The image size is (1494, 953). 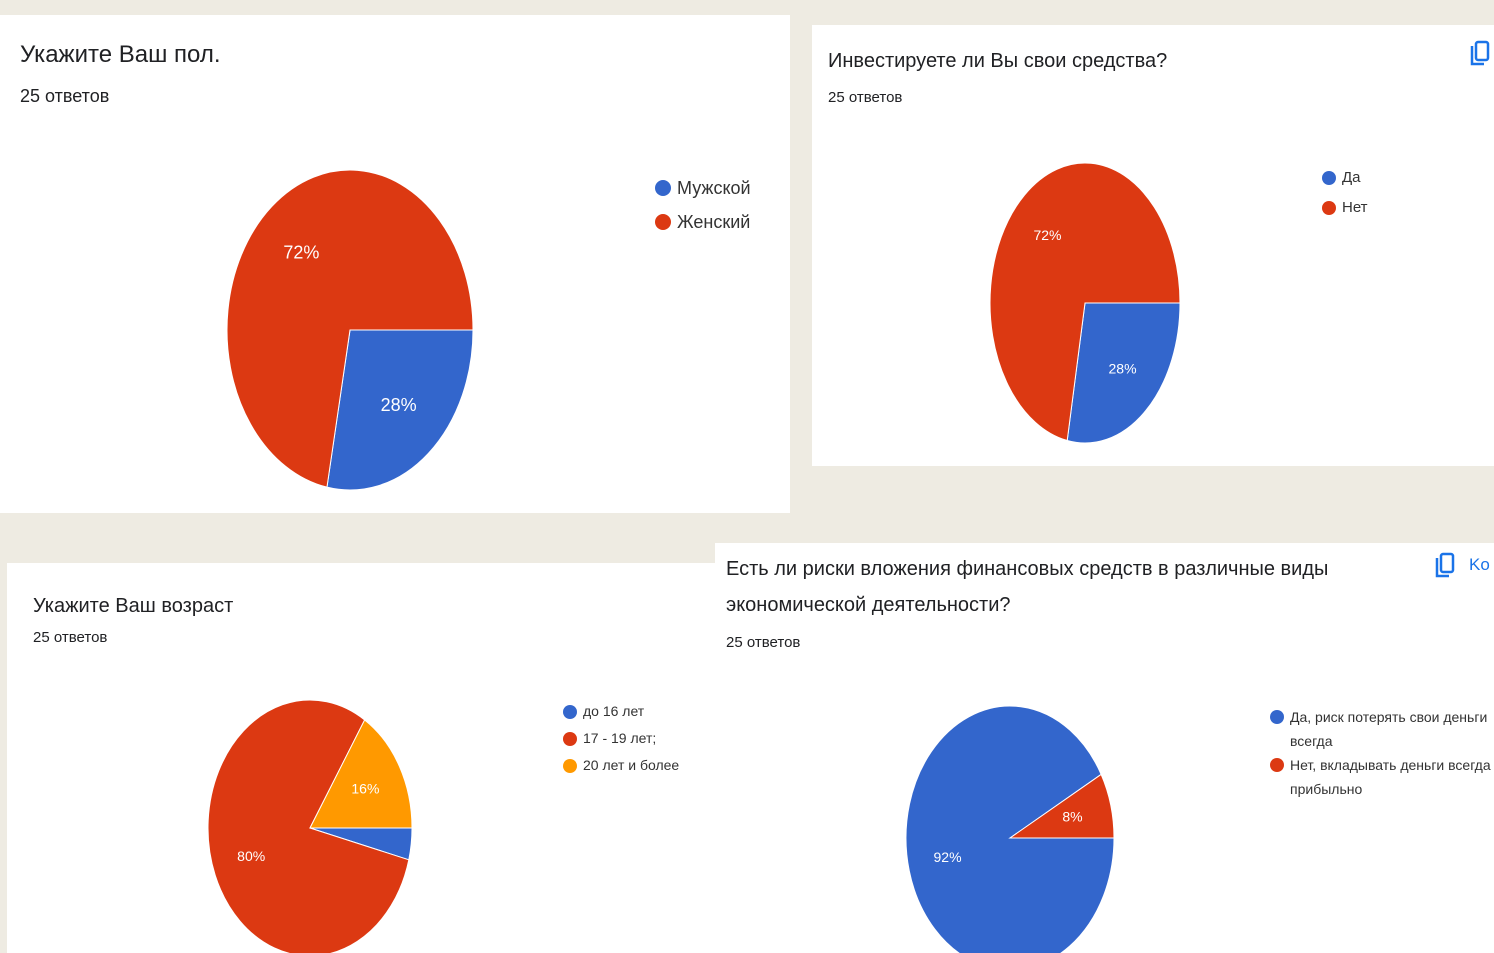 I want to click on legend-label: 17 - 19 лет;, so click(x=620, y=738).